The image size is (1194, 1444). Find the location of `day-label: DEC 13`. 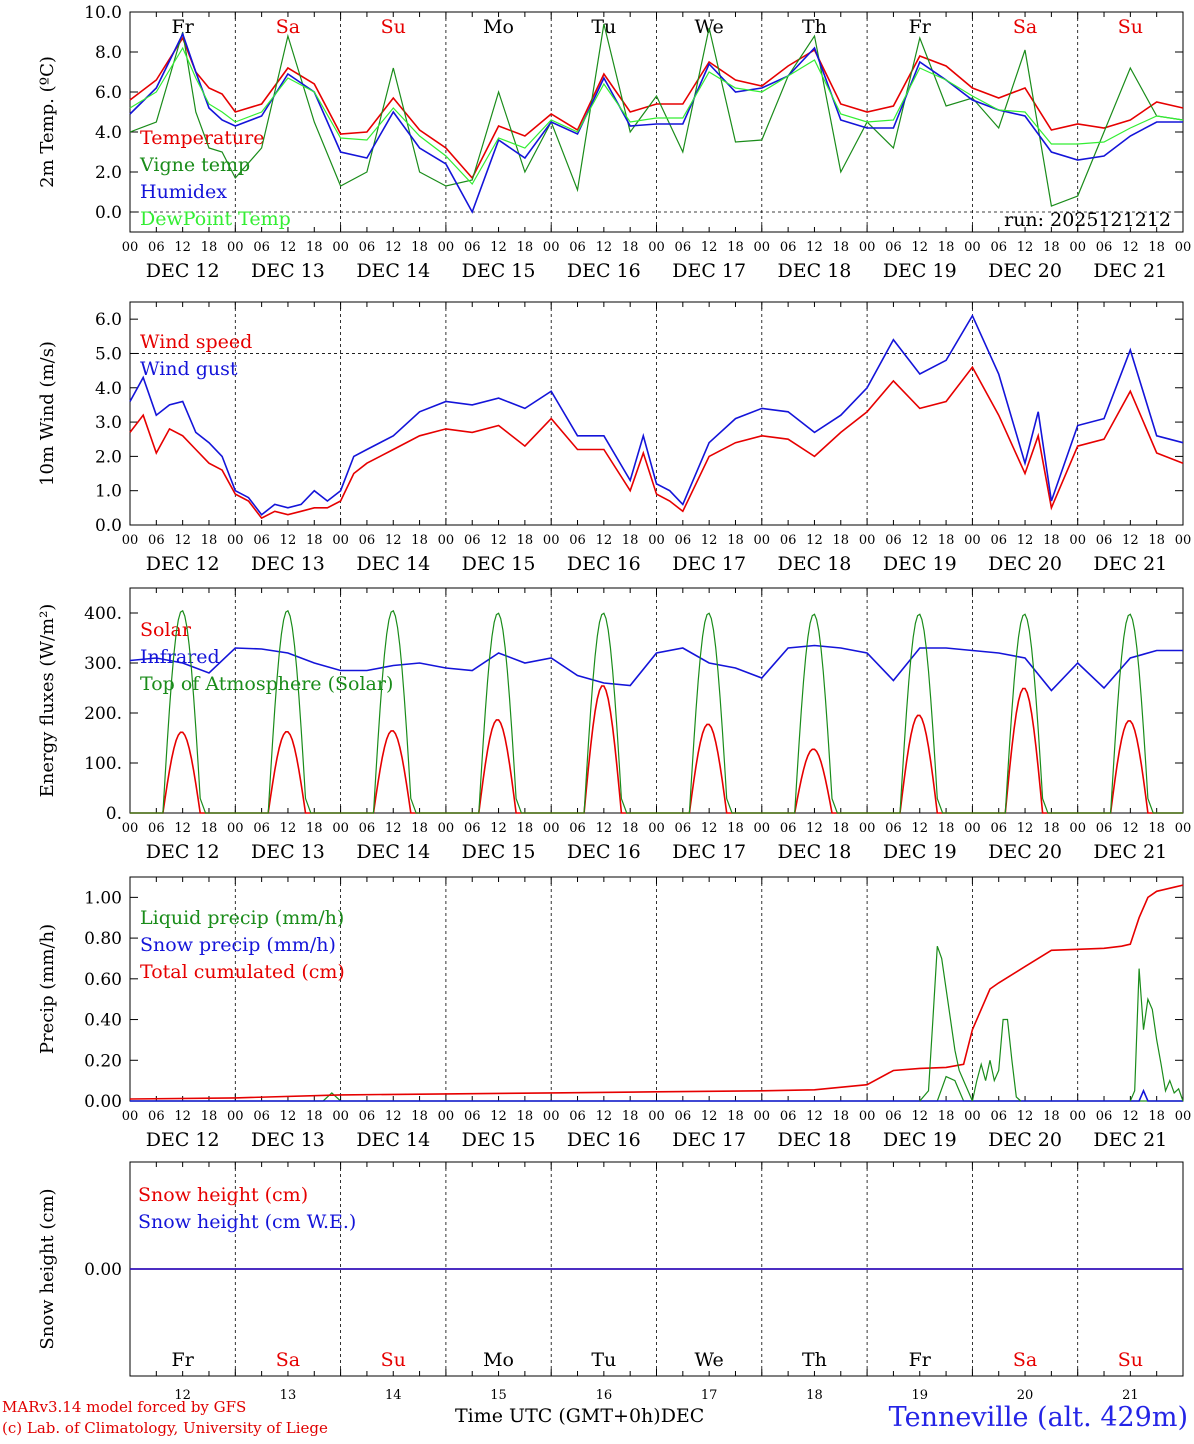

day-label: DEC 13 is located at coordinates (288, 564).